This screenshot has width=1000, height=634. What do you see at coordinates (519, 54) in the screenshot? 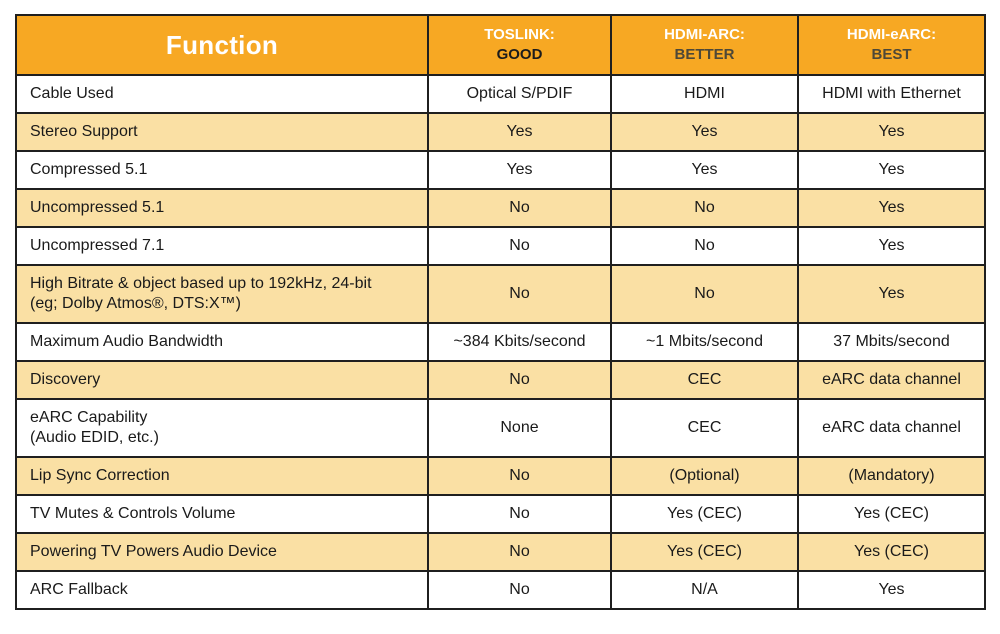
I see `toslink-column-rating: GOOD` at bounding box center [519, 54].